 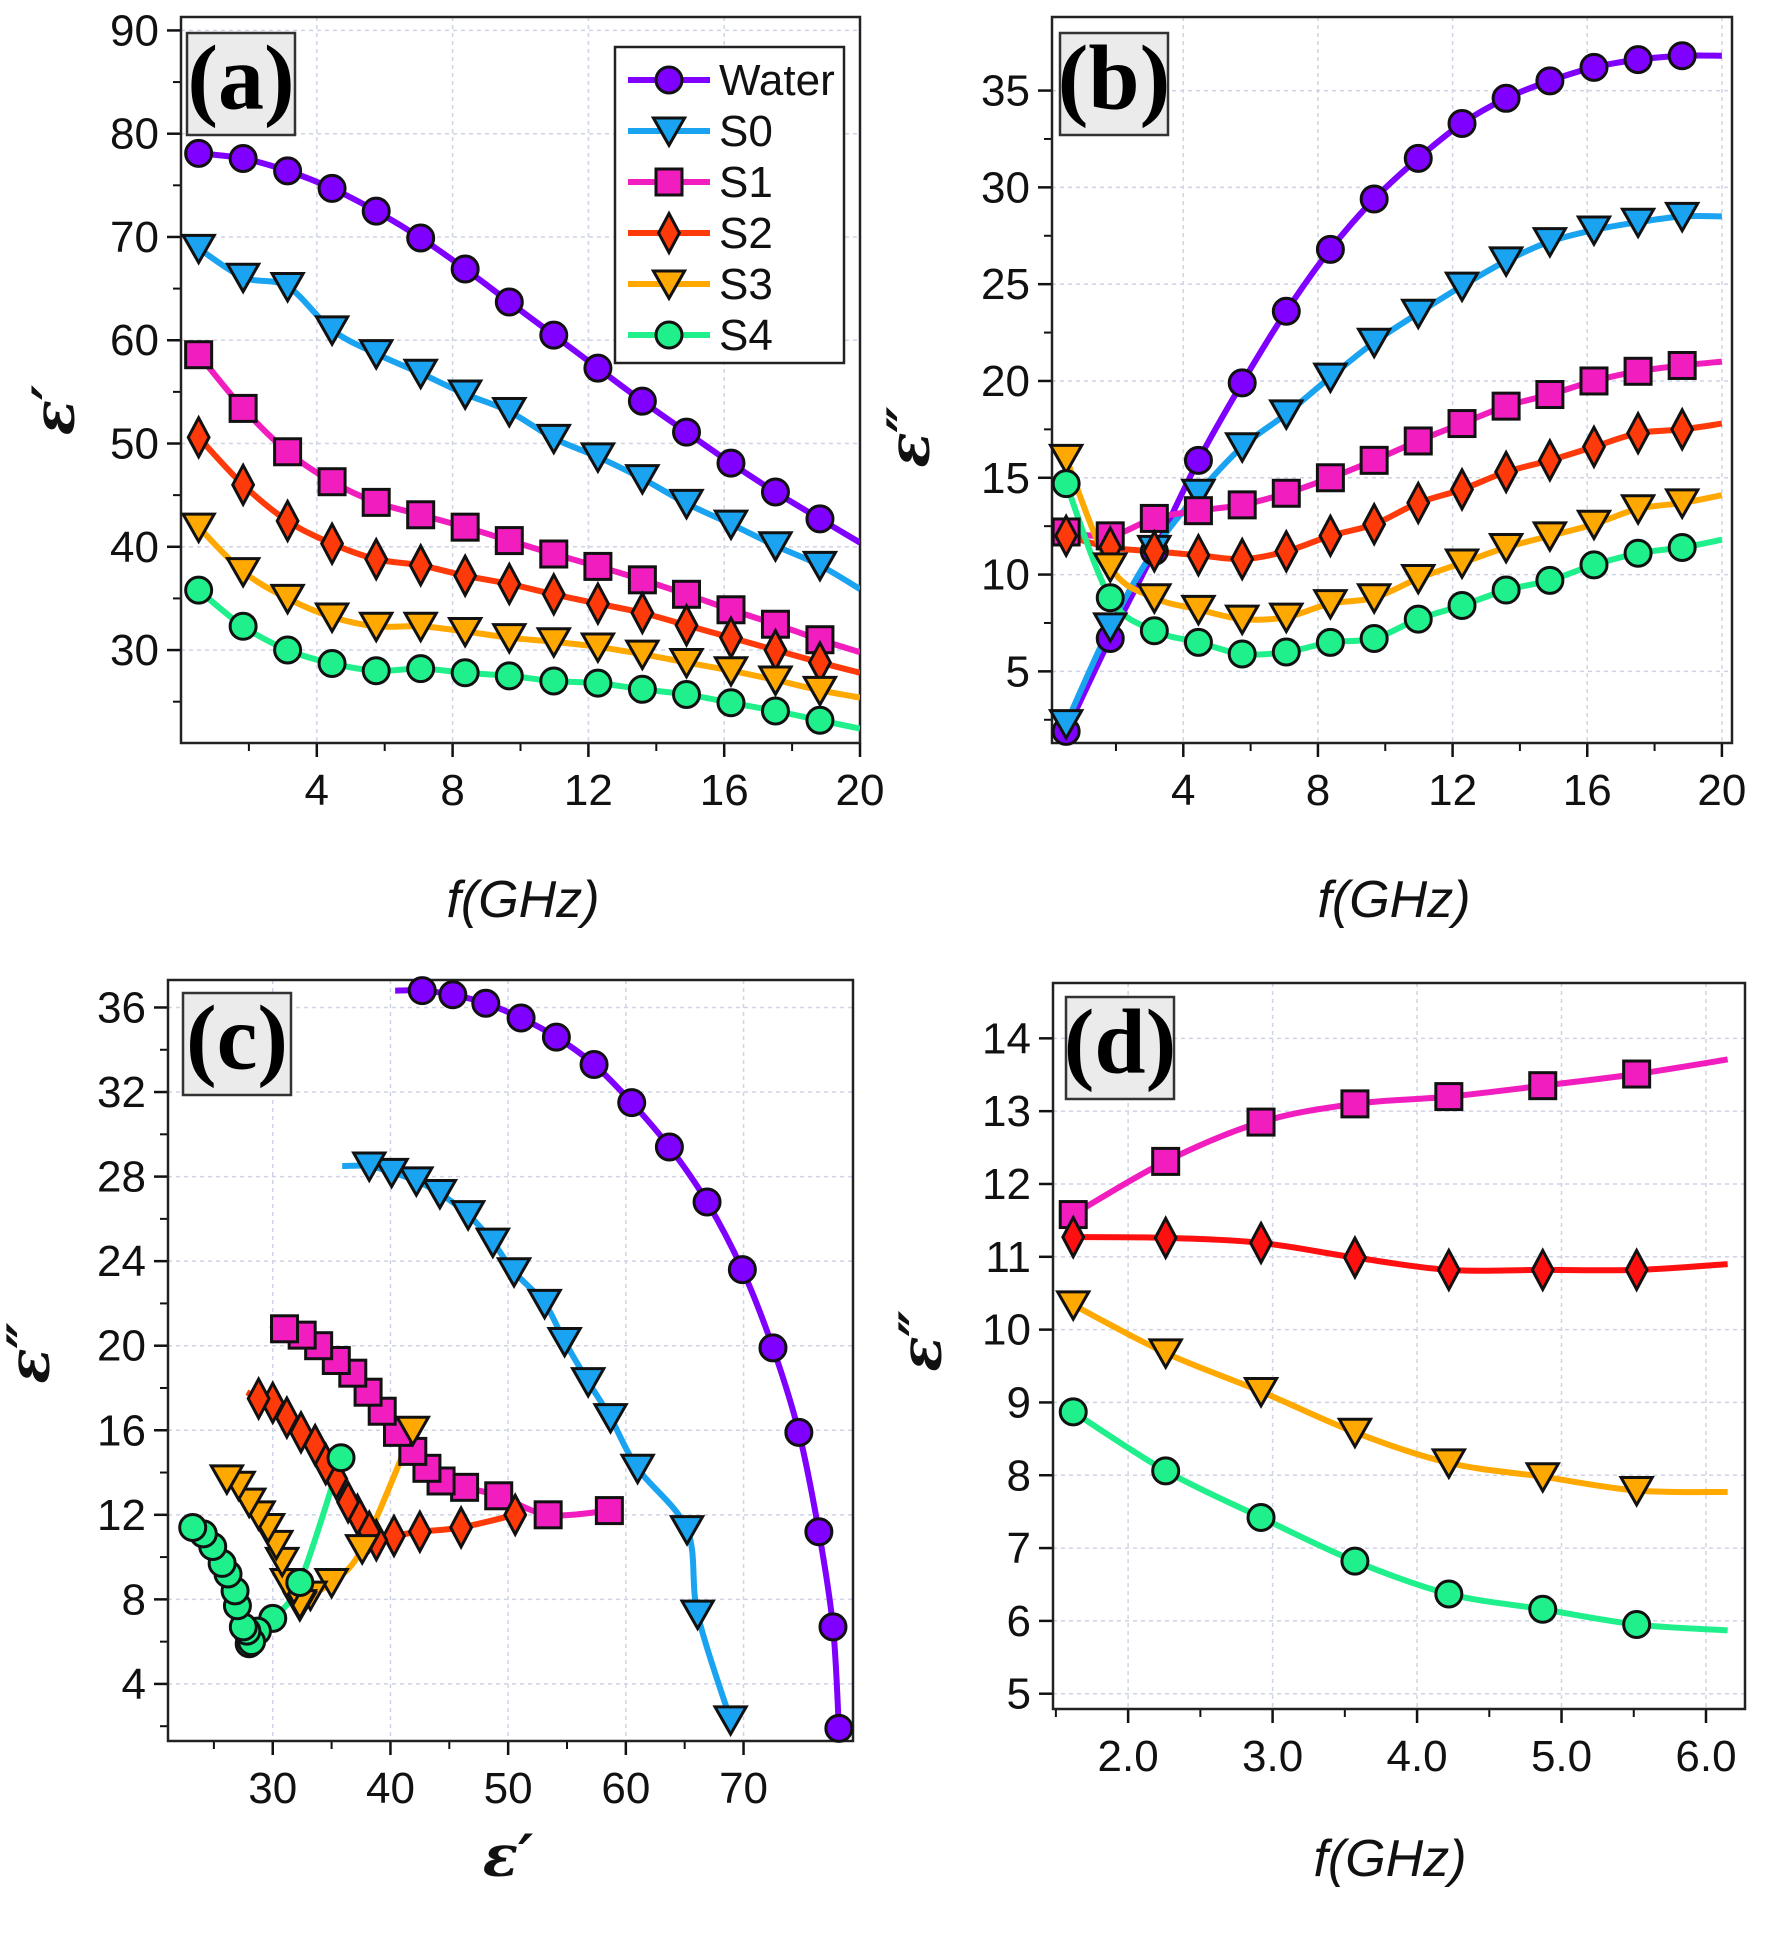 What do you see at coordinates (121, 1092) in the screenshot?
I see `y-tick-label: 32` at bounding box center [121, 1092].